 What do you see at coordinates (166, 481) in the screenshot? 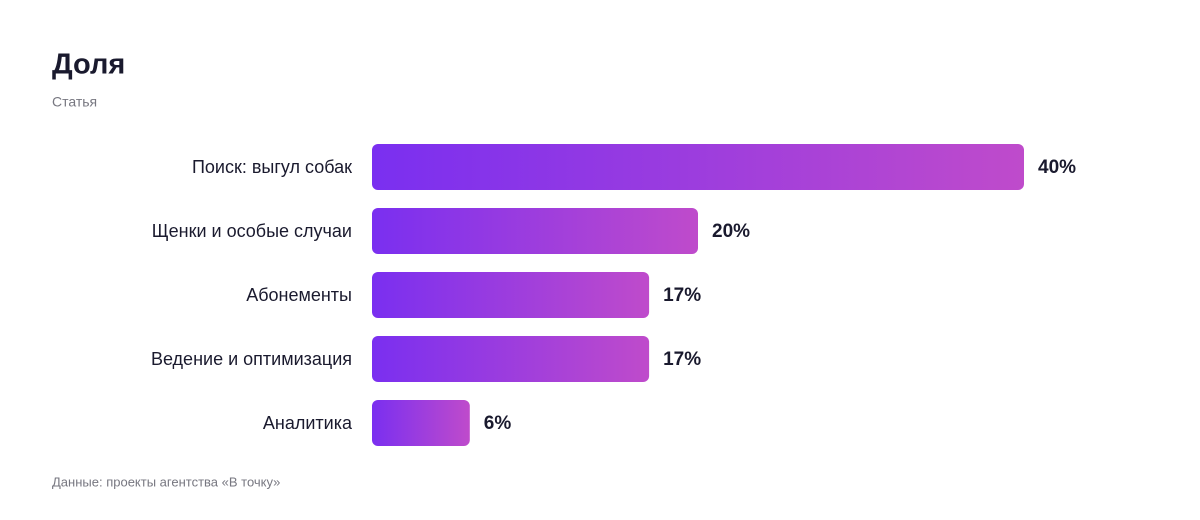
I see `source-note: Данные: проекты агентства «В точку»` at bounding box center [166, 481].